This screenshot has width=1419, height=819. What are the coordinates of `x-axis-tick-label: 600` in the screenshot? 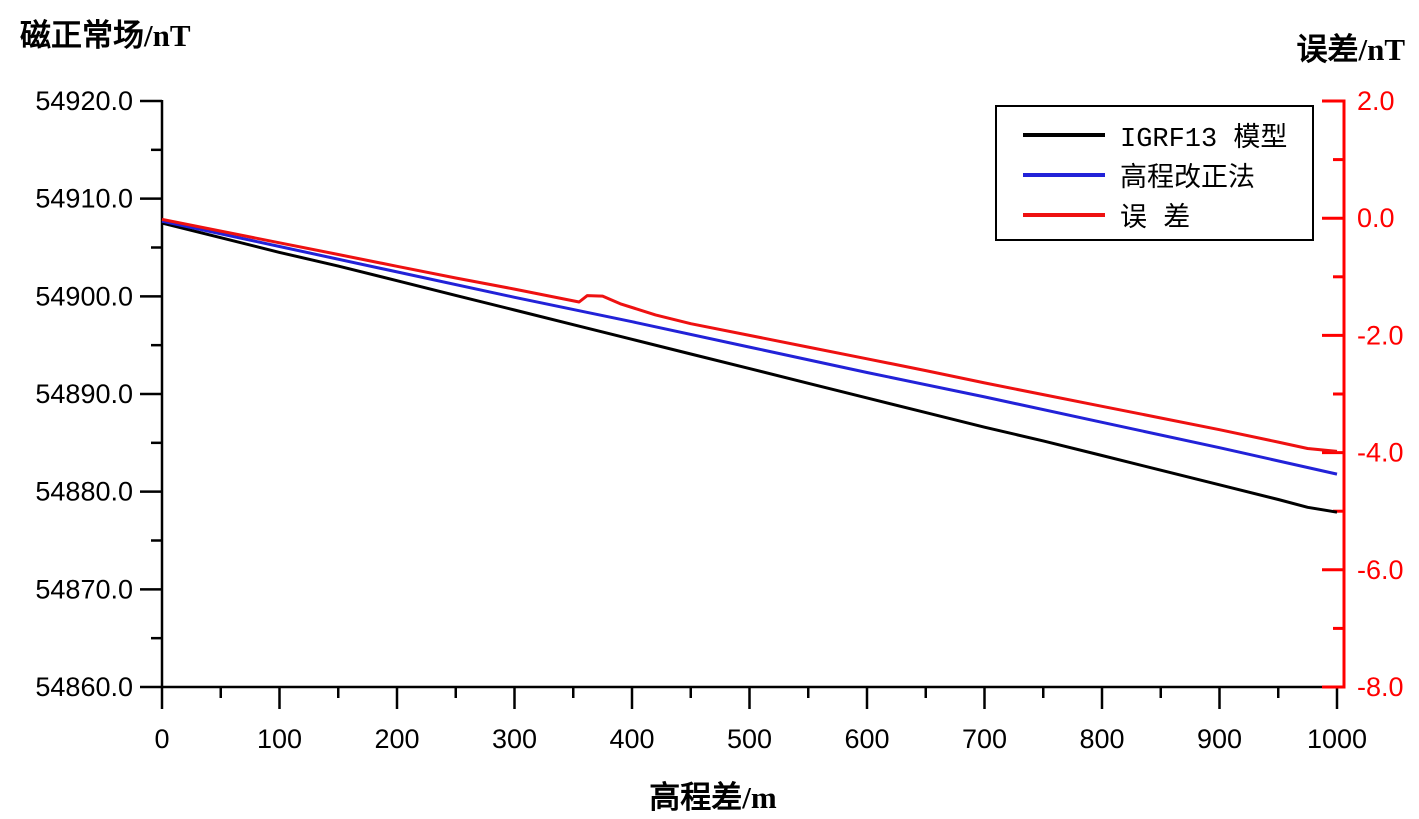 It's located at (866, 739).